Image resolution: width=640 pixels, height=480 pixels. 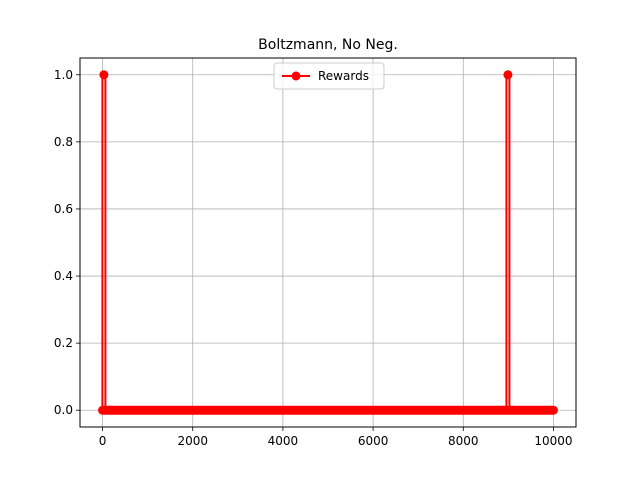 I want to click on x-tick-label: 6000, so click(x=373, y=441).